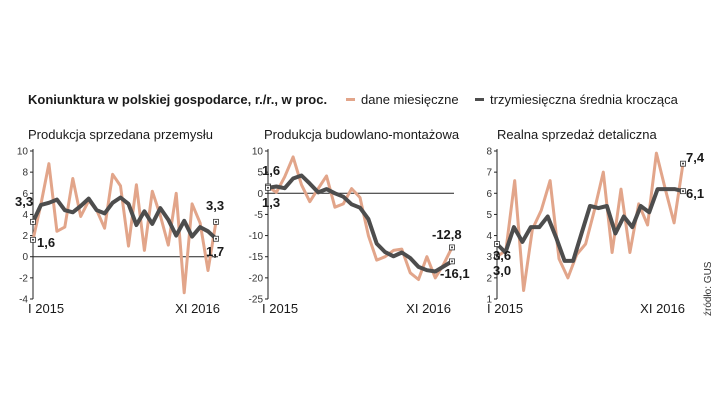 Image resolution: width=720 pixels, height=406 pixels. Describe the element at coordinates (489, 257) in the screenshot. I see `y-tick-label: 3` at that location.